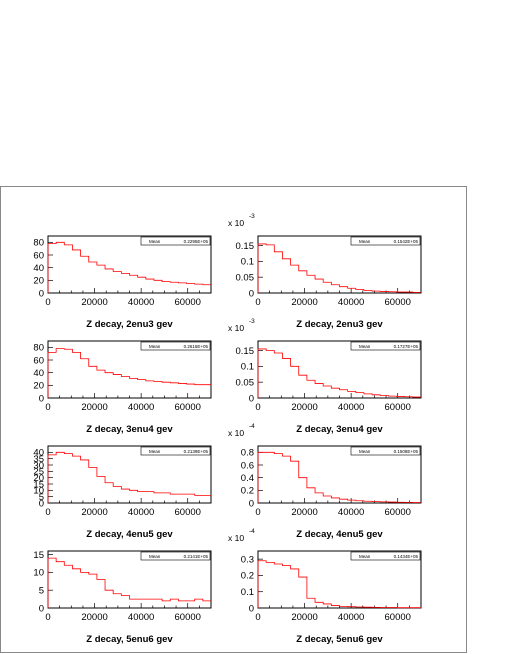 This screenshot has width=505, height=654. I want to click on stat-value: 0.1727E+05, so click(406, 346).